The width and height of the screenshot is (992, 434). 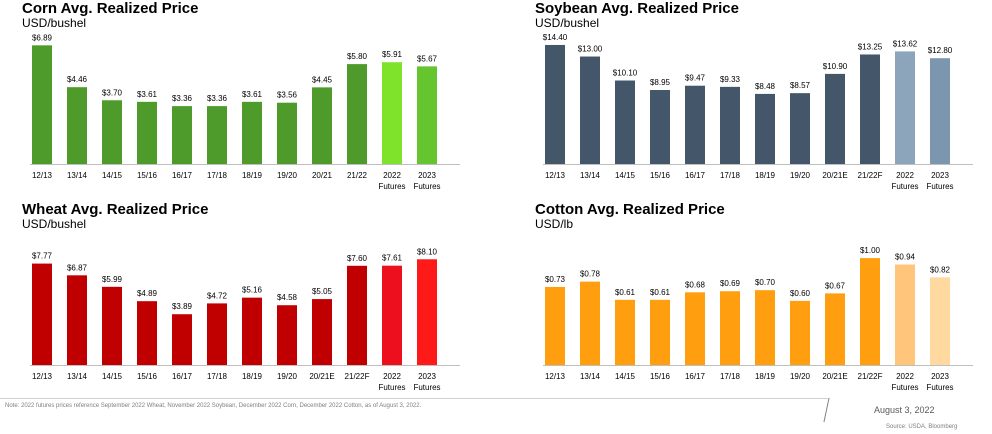 I want to click on data-label: $3.89, so click(x=182, y=306).